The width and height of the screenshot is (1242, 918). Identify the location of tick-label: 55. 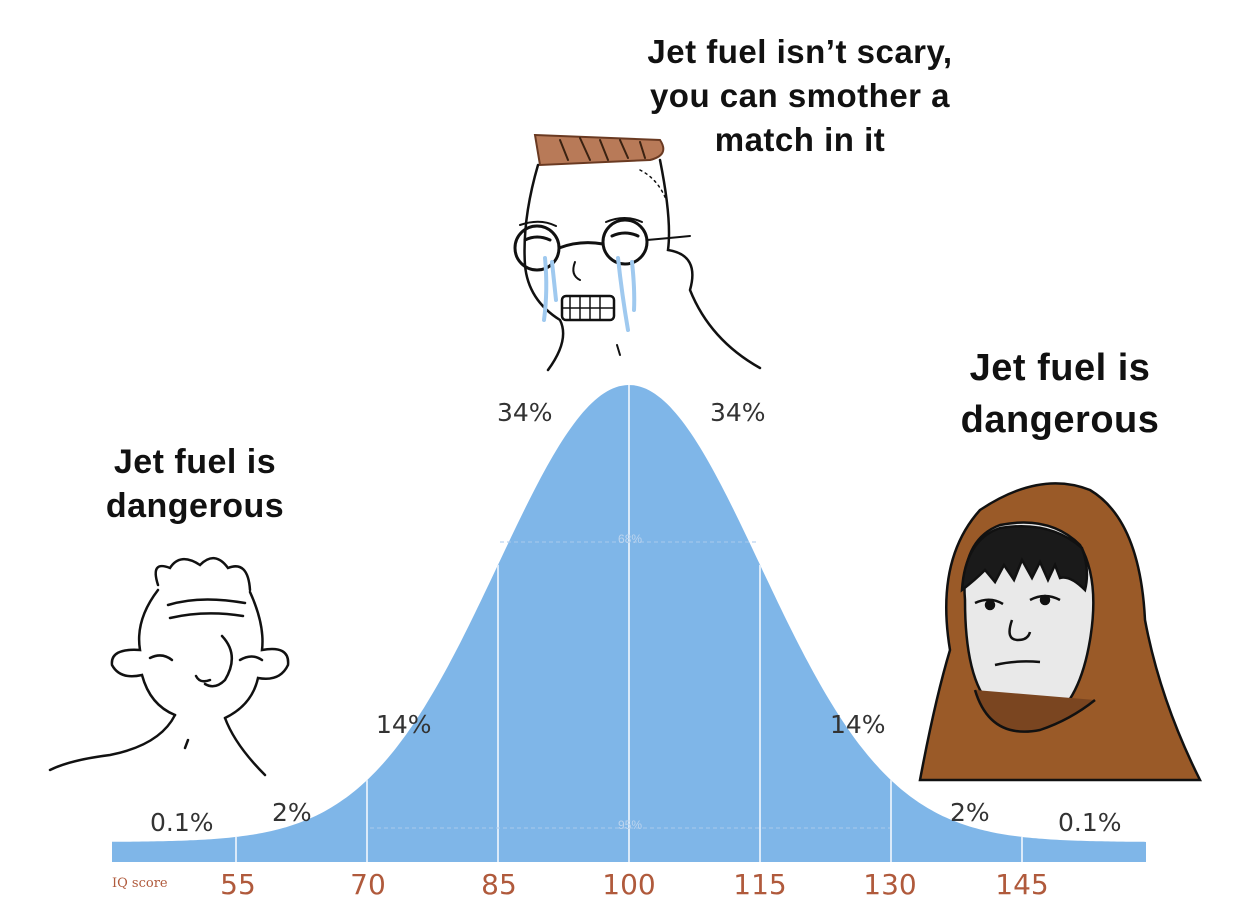
(238, 884).